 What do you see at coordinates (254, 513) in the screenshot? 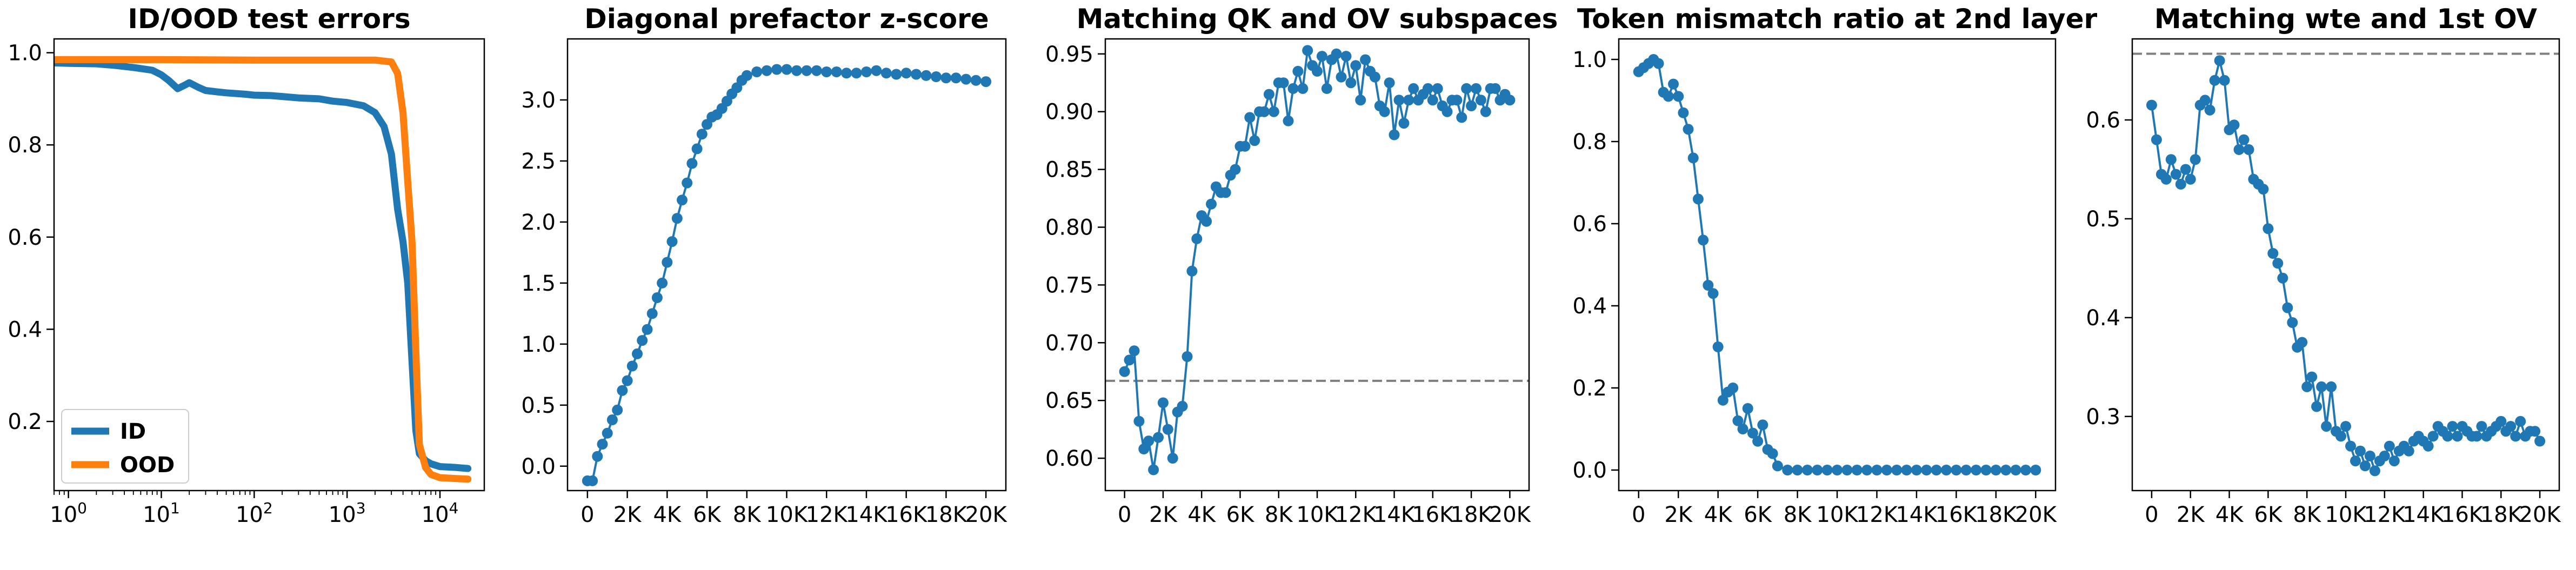
I see `x-tick-label: 10²` at bounding box center [254, 513].